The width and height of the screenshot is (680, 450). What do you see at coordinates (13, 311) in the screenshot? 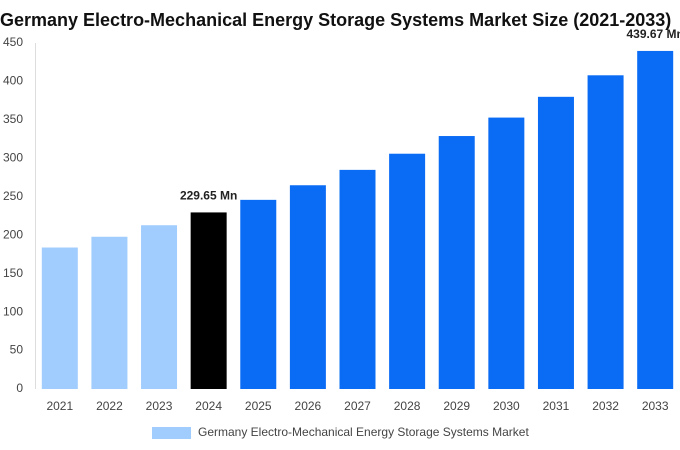
I see `y-tick-label: 100` at bounding box center [13, 311].